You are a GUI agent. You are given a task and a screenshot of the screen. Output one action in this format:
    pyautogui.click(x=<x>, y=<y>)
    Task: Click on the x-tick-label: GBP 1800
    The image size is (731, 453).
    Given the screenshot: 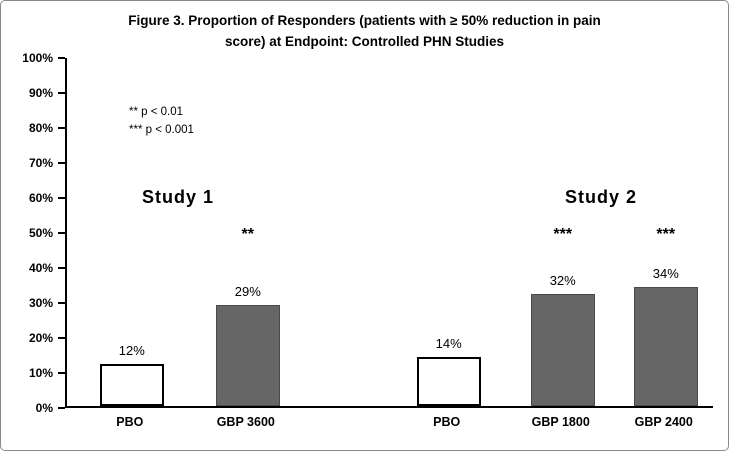 What is the action you would take?
    pyautogui.click(x=560, y=422)
    